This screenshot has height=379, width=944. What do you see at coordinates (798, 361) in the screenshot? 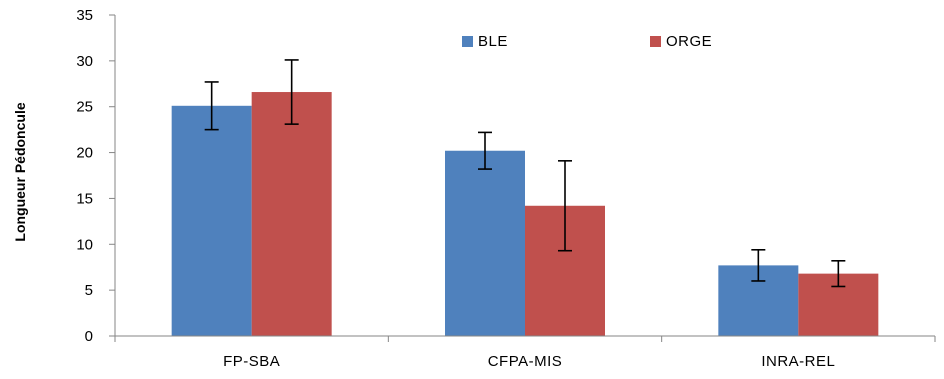
I see `x-category-label: INRA-REL` at bounding box center [798, 361].